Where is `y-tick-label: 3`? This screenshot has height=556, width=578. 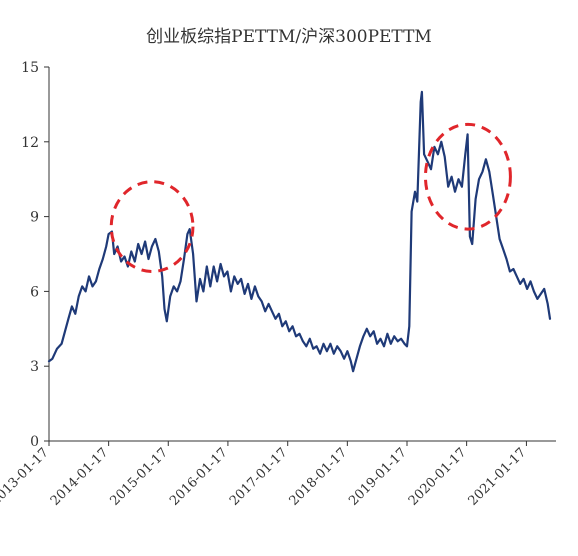
y-tick-label: 3 is located at coordinates (34, 367).